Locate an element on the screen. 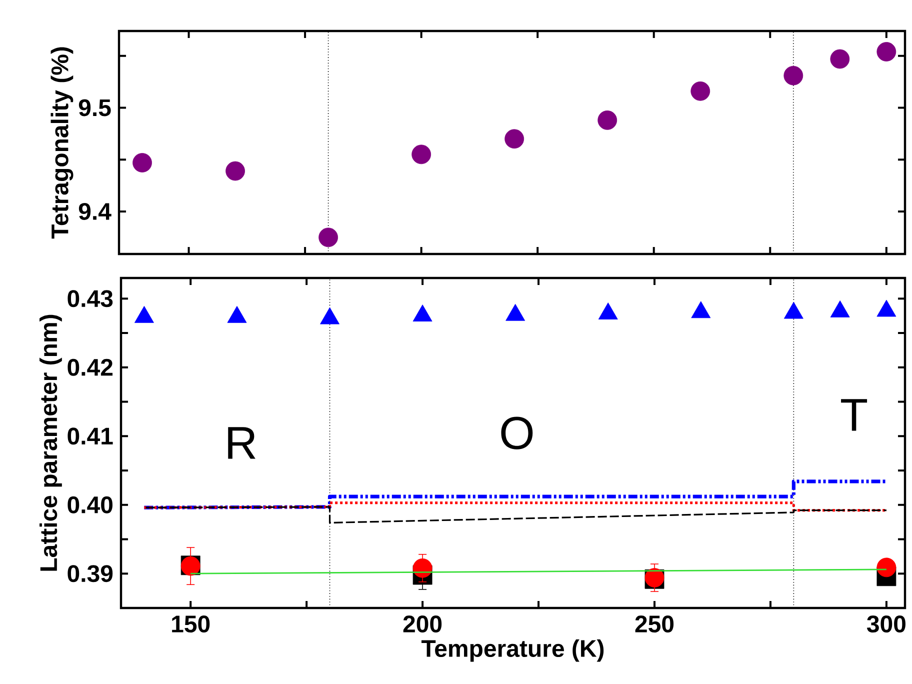 The image size is (912, 684). x-tick-label: 150 is located at coordinates (191, 624).